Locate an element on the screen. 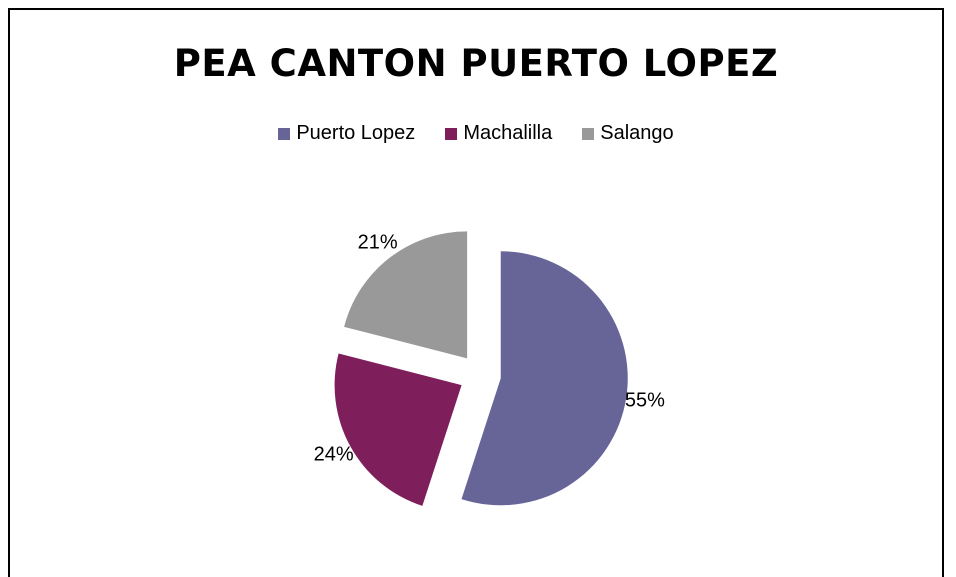 The image size is (956, 577). pie-slice-machalilla is located at coordinates (398, 429).